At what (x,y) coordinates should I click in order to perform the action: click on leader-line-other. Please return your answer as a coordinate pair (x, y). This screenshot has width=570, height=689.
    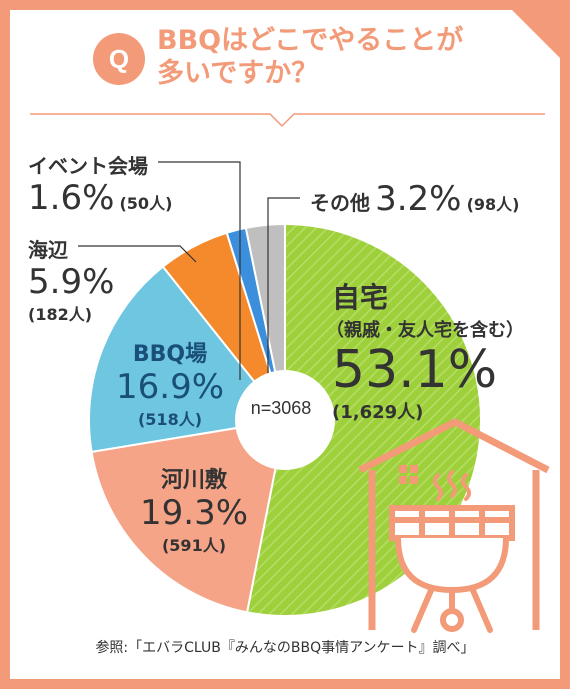
    Looking at the image, I should click on (283, 288).